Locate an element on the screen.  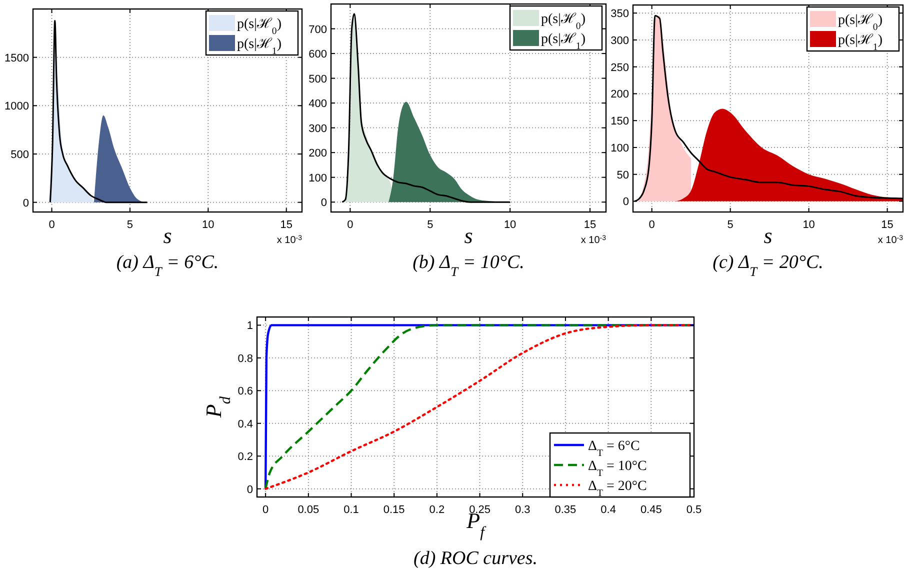
y-tick-label: 400 is located at coordinates (317, 104).